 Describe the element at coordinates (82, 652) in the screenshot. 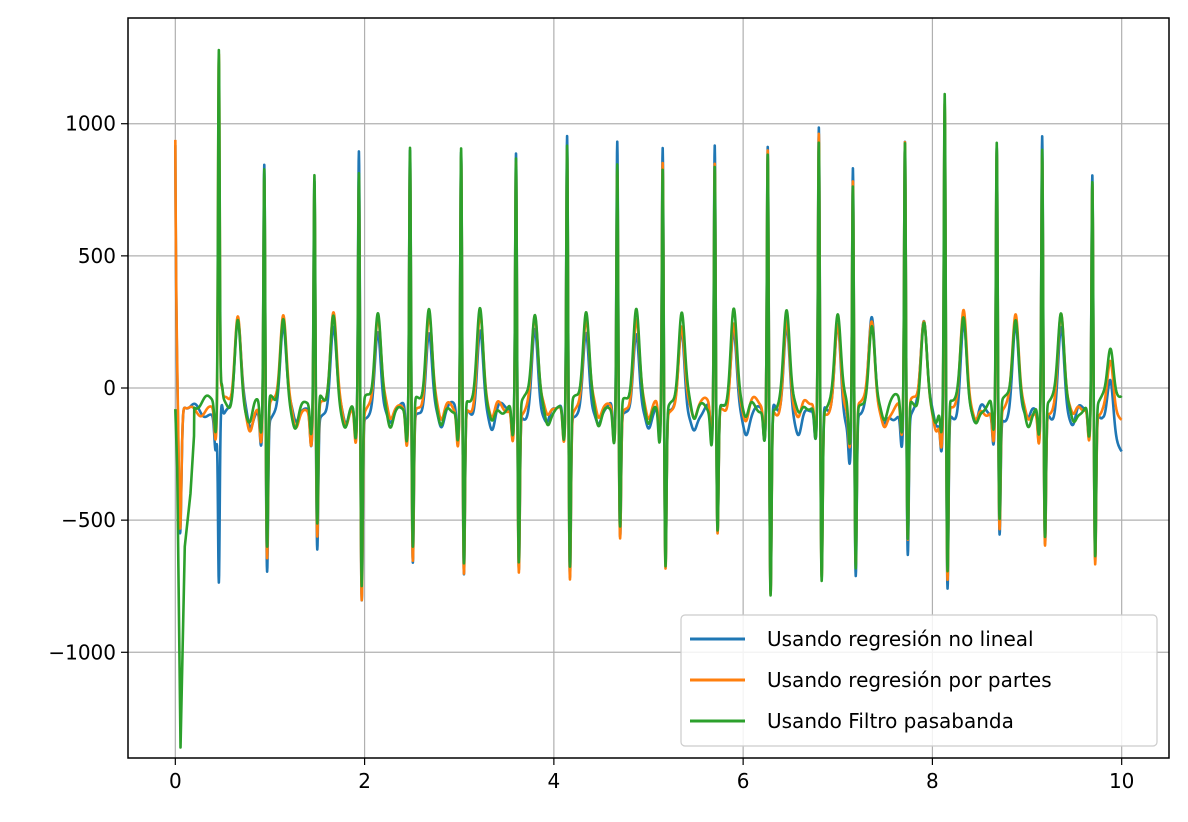

I see `y-tick-label: −1000` at that location.